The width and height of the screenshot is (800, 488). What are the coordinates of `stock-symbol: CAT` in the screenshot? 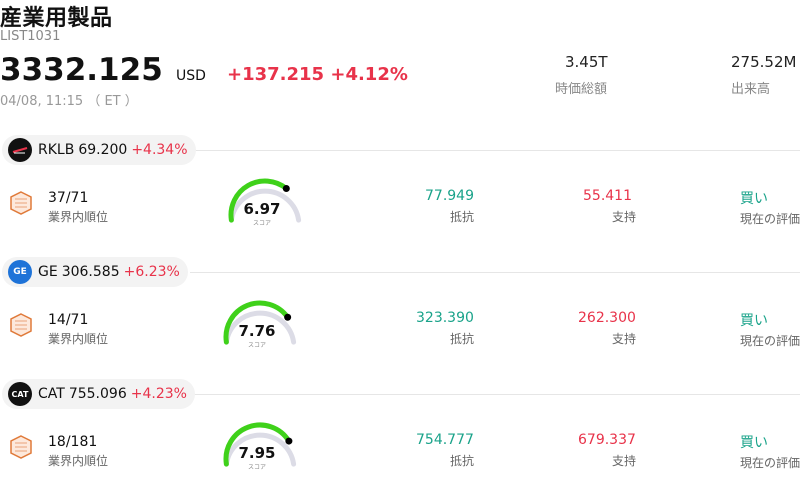 It's located at (51, 394).